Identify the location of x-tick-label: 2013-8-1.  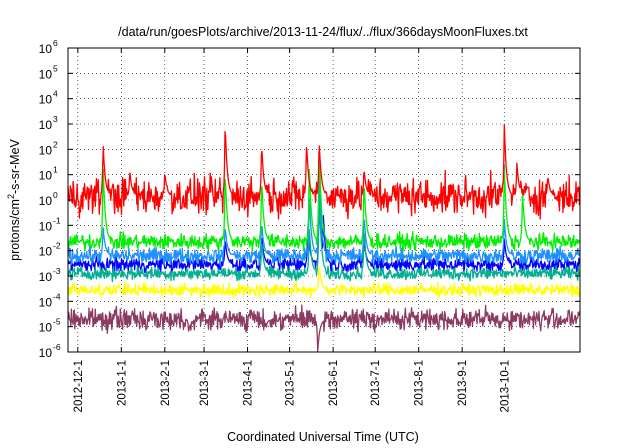
(420, 383).